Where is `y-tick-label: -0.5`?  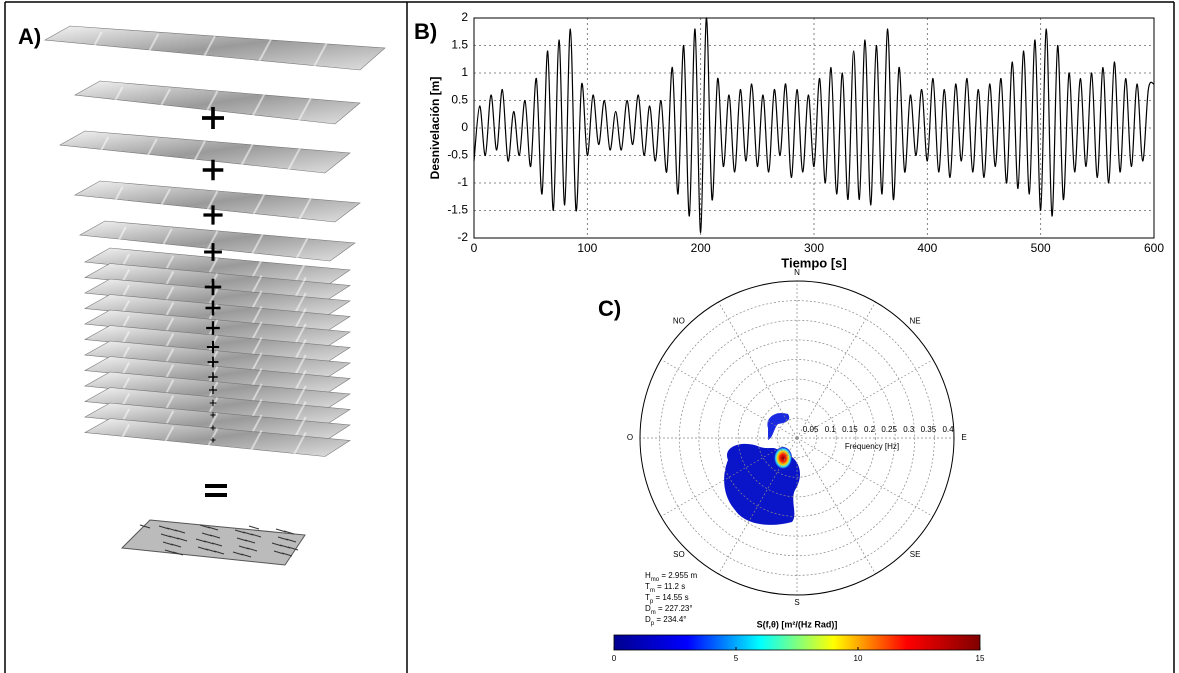 y-tick-label: -0.5 is located at coordinates (457, 155).